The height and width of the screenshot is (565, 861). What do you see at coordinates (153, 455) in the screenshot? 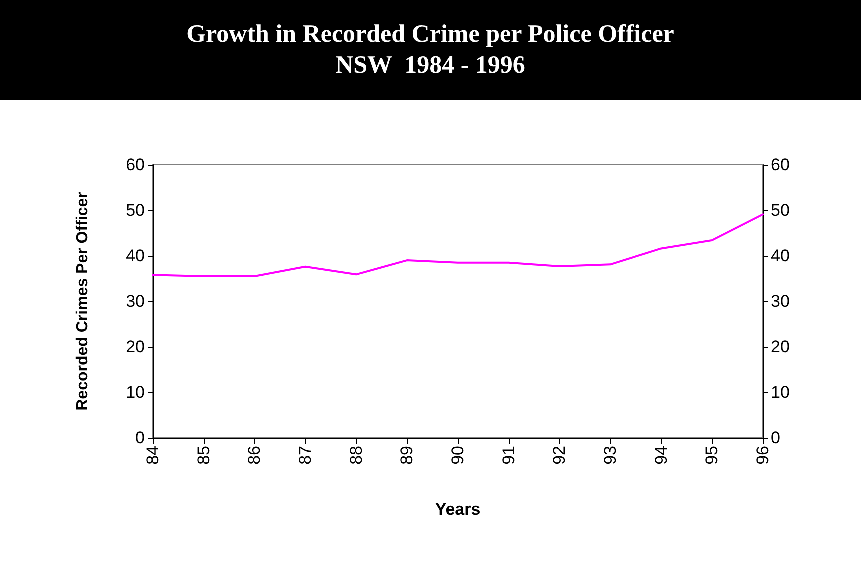
I see `x-tick-label: 84` at bounding box center [153, 455].